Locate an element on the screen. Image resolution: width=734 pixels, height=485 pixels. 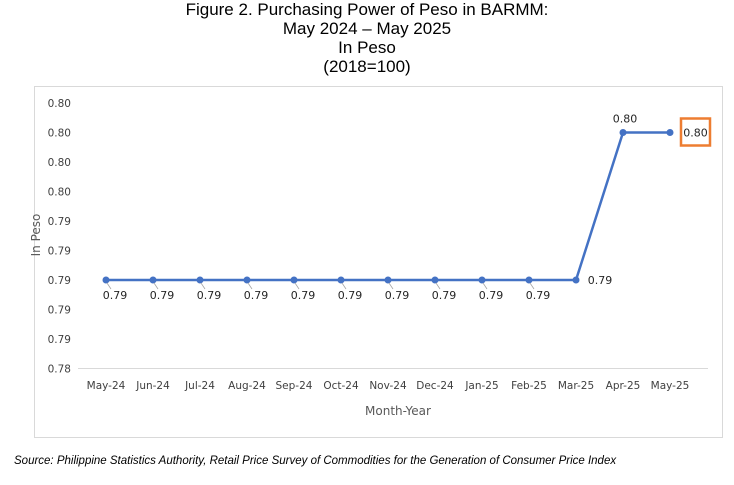
x-tick-label: Feb-25 is located at coordinates (529, 386).